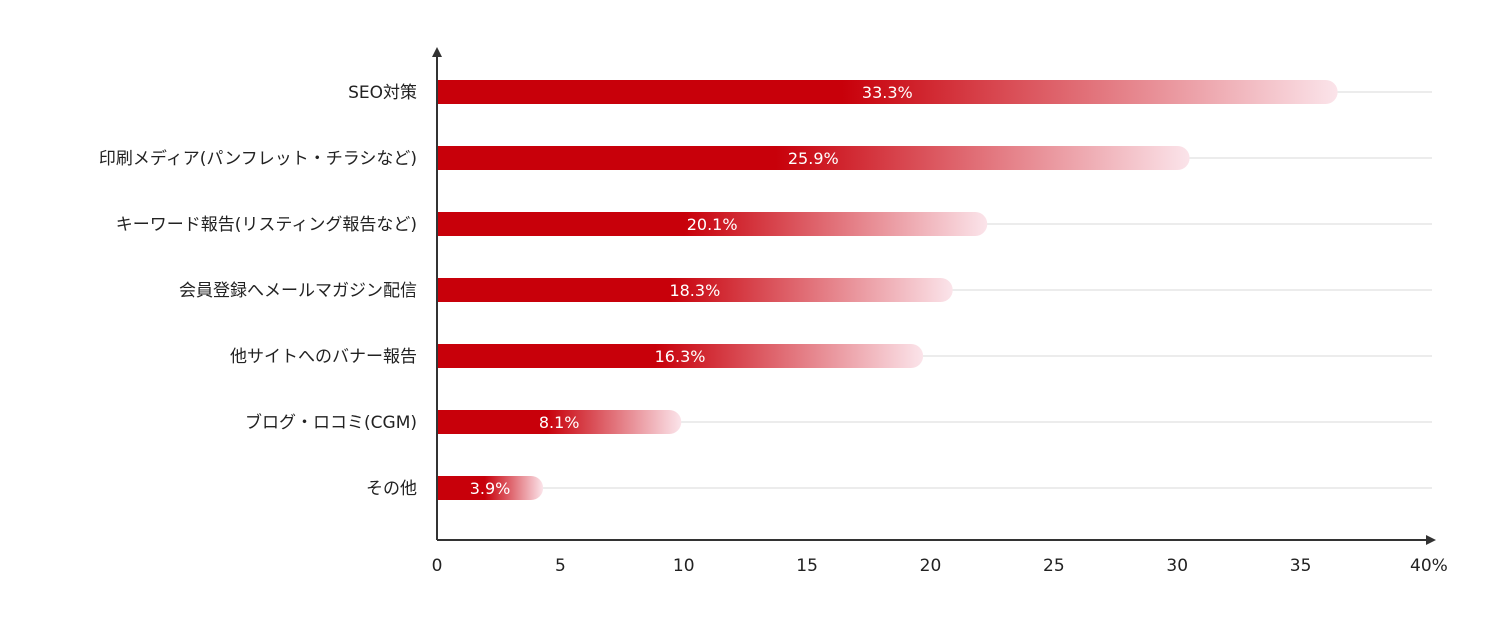  Describe the element at coordinates (437, 566) in the screenshot. I see `x-tick-label: 0` at that location.